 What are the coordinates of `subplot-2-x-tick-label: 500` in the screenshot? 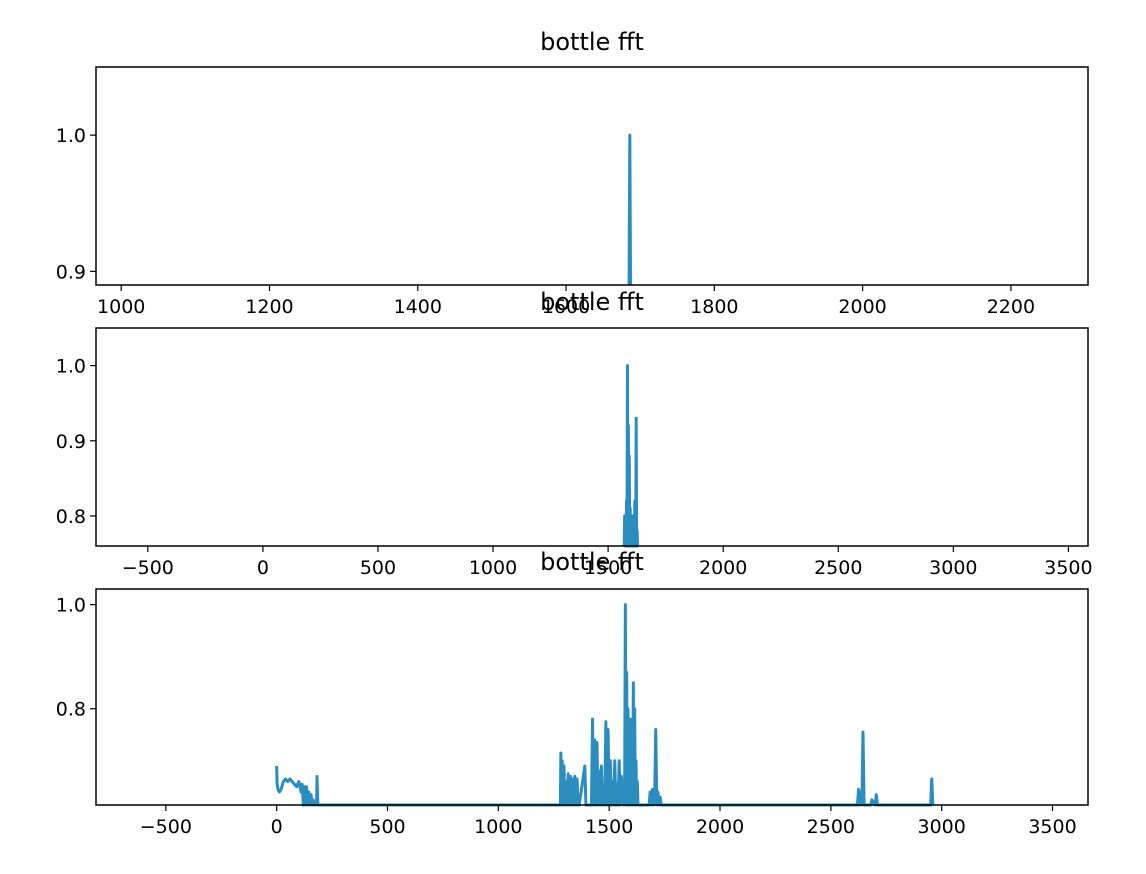 It's located at (378, 568).